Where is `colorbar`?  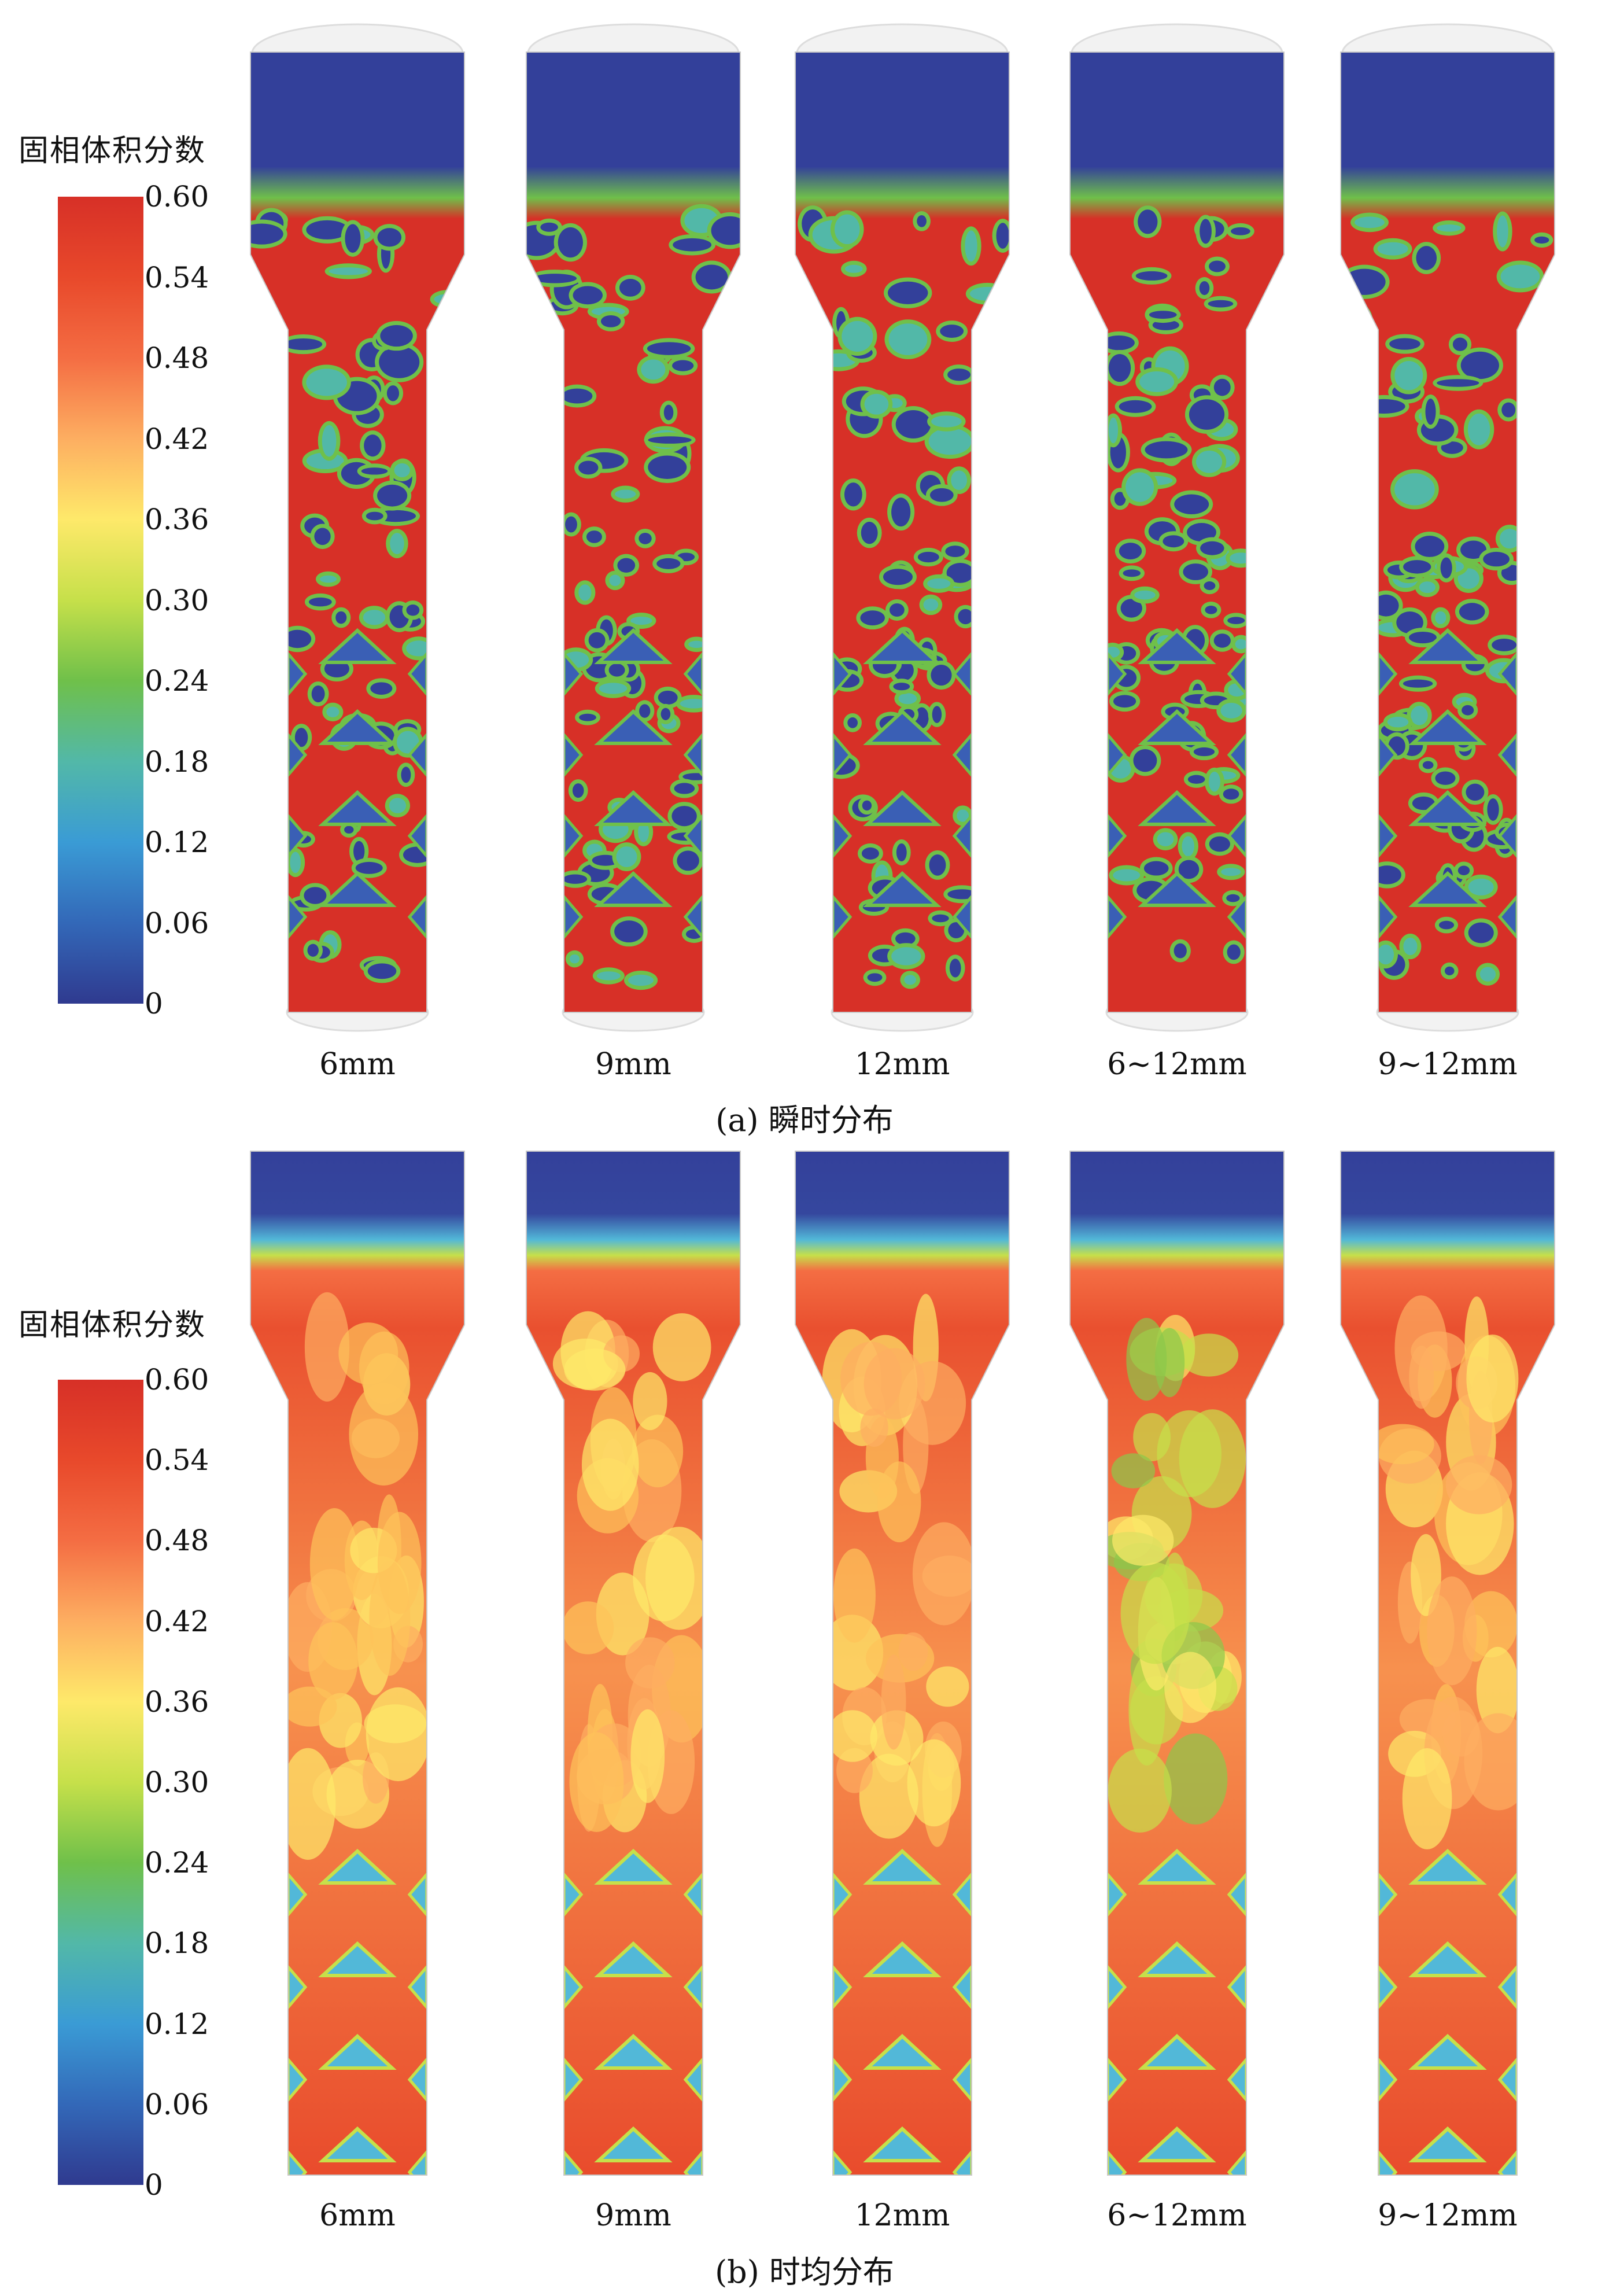
colorbar is located at coordinates (100, 1782).